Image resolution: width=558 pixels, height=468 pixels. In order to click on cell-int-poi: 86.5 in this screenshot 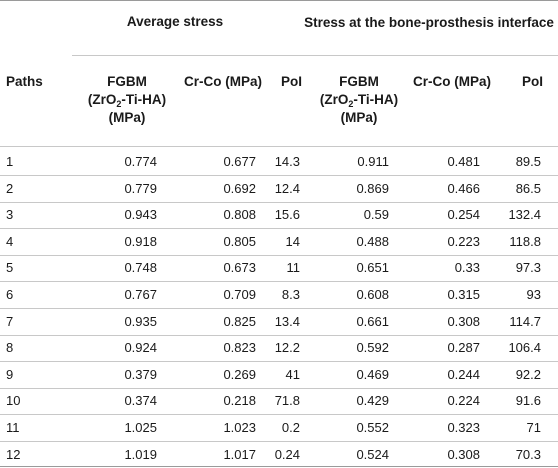, I will do `click(528, 188)`.